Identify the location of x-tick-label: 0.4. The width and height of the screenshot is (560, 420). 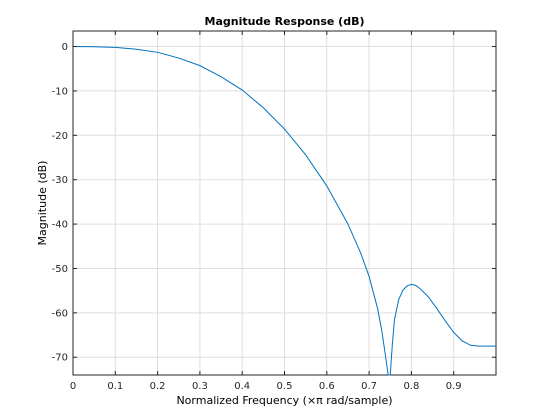
(242, 386).